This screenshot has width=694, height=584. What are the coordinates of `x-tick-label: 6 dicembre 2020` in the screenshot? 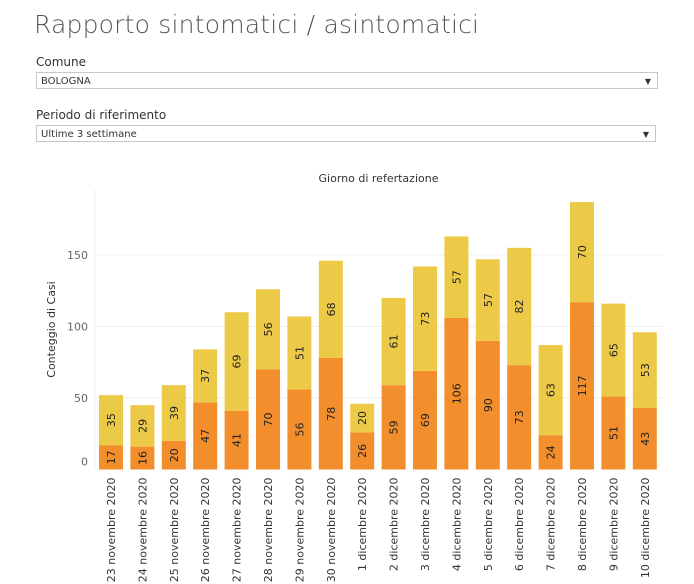 It's located at (519, 525).